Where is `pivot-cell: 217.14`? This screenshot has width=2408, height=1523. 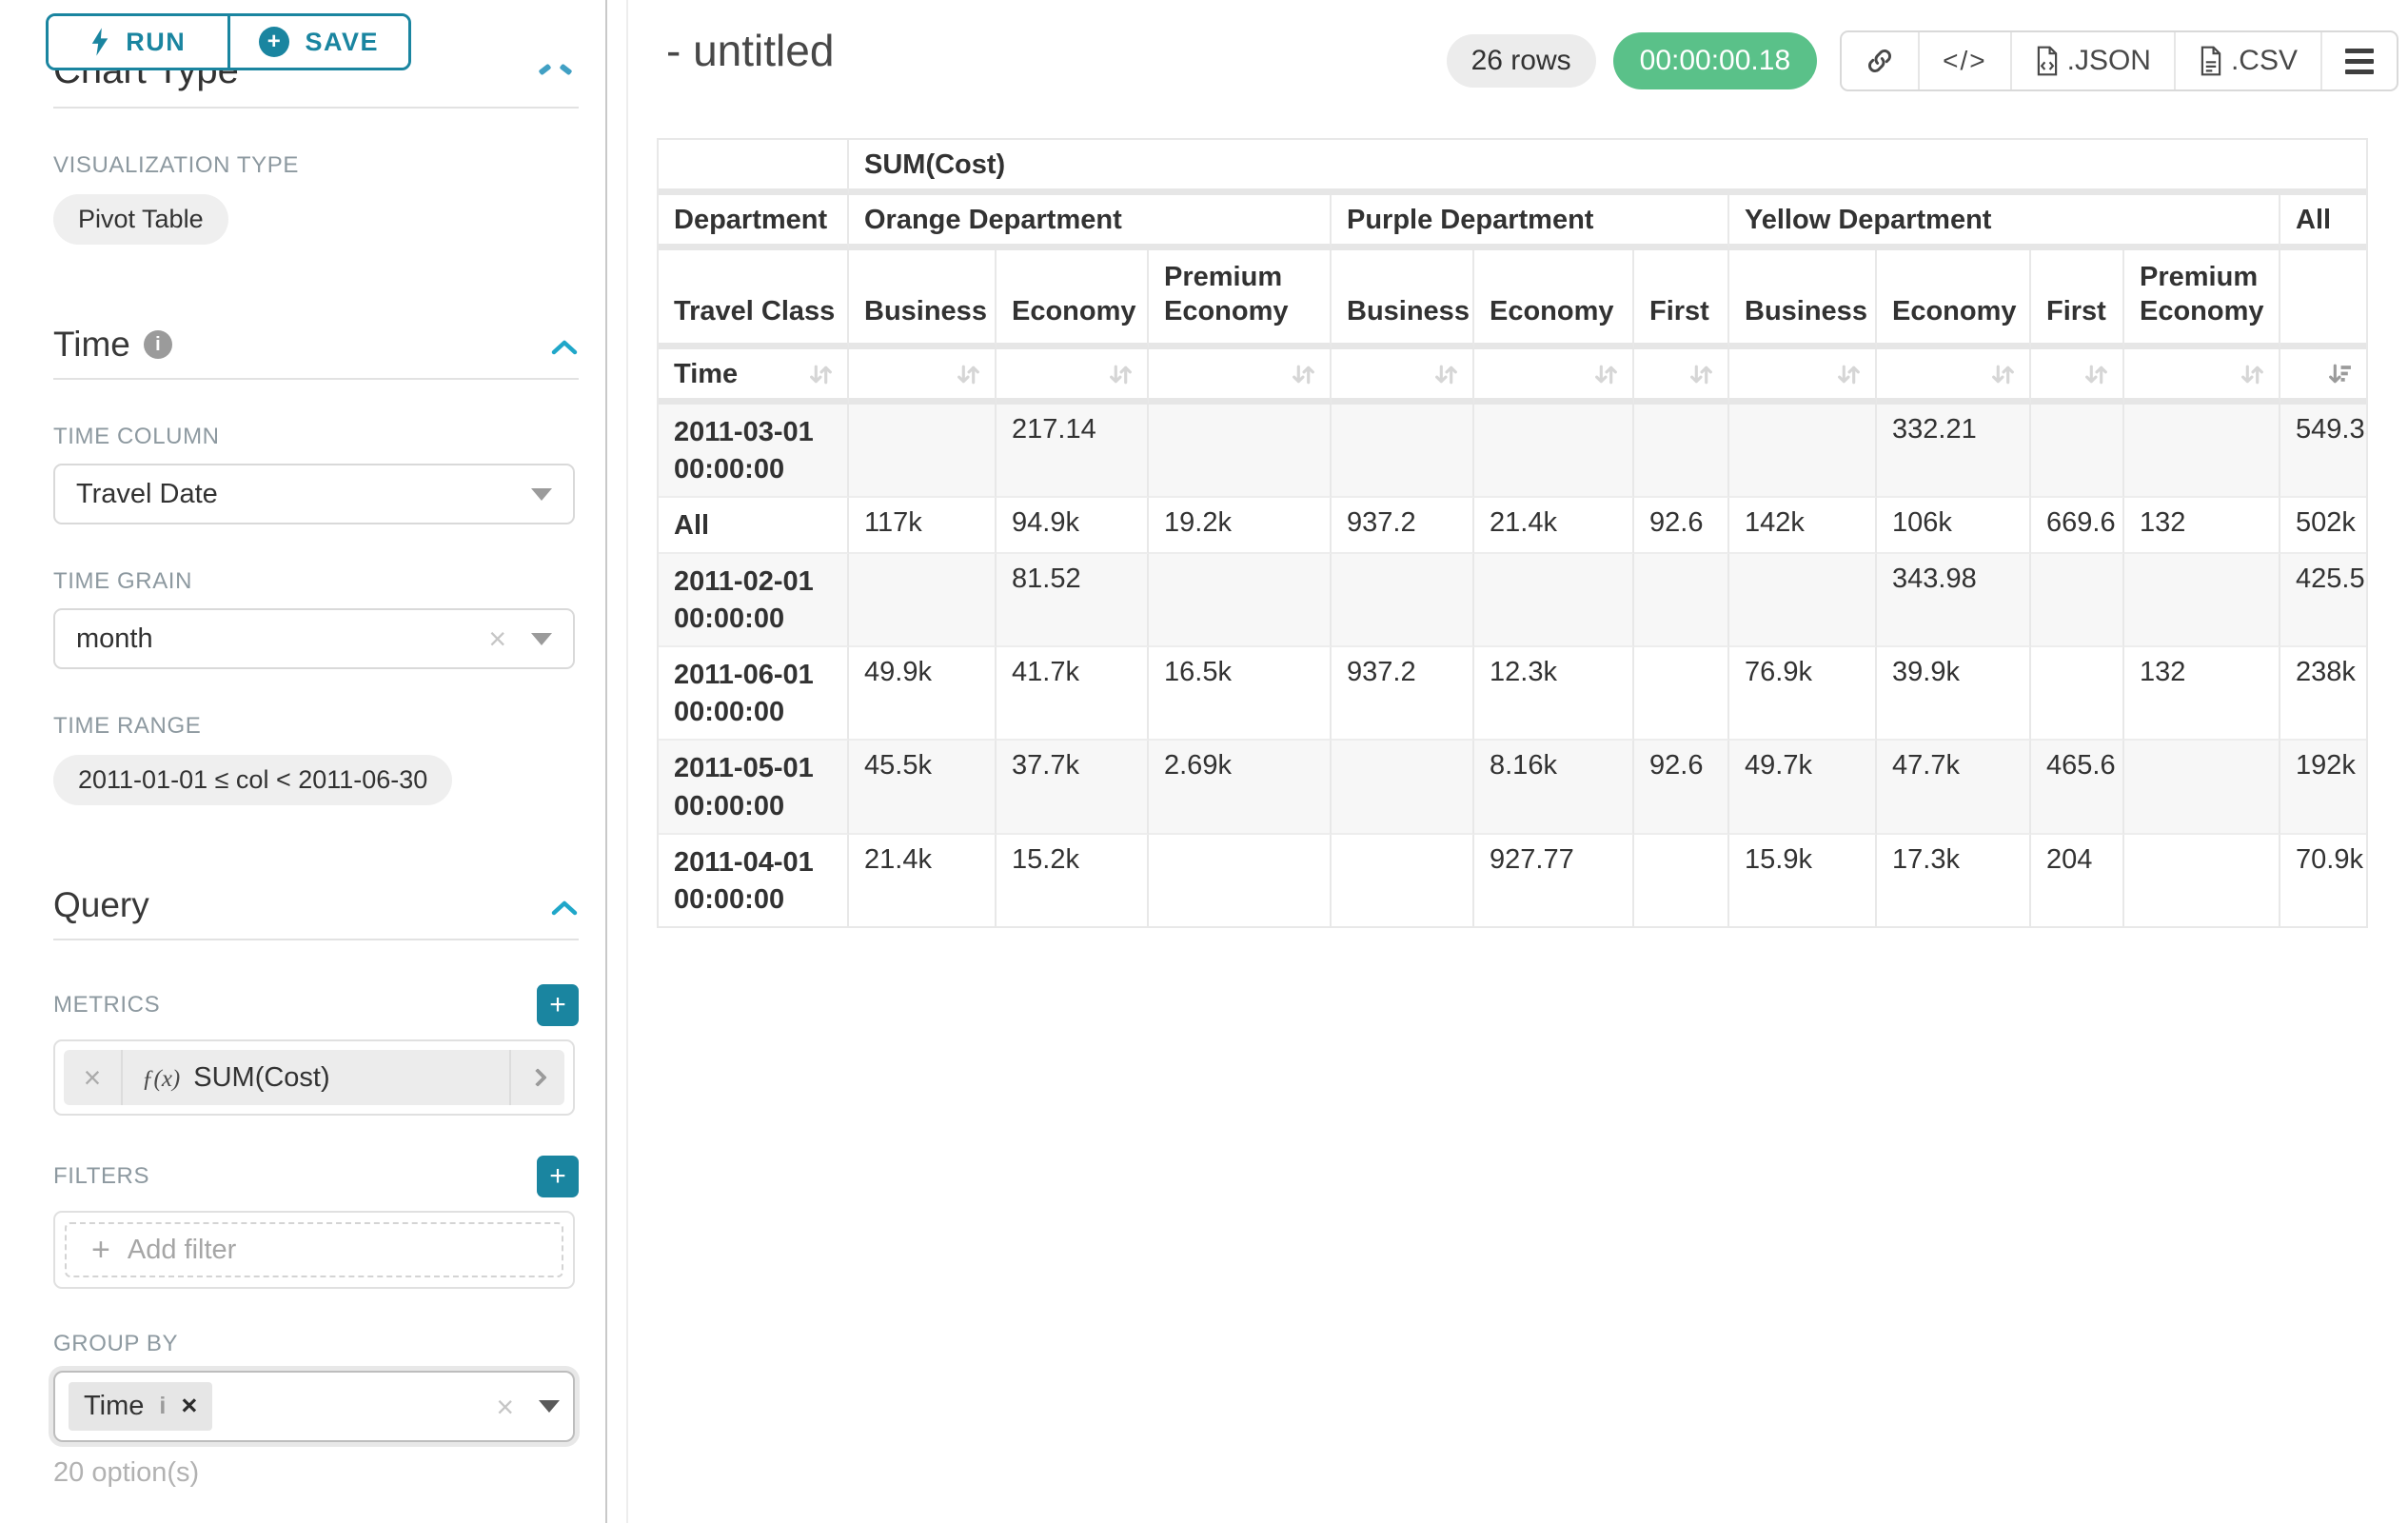 pivot-cell: 217.14 is located at coordinates (1073, 451).